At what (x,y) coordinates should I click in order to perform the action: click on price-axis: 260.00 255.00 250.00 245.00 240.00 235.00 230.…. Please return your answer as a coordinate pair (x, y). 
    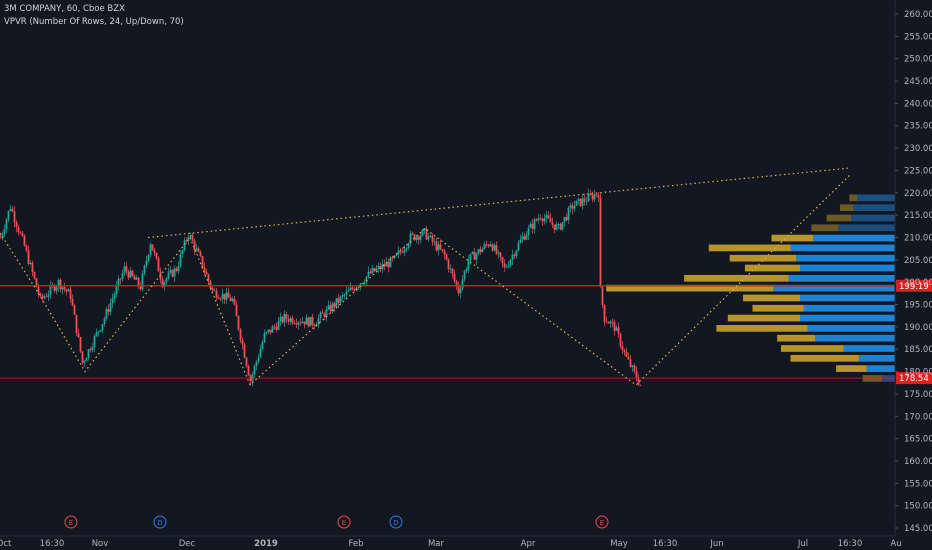
    Looking at the image, I should click on (913, 268).